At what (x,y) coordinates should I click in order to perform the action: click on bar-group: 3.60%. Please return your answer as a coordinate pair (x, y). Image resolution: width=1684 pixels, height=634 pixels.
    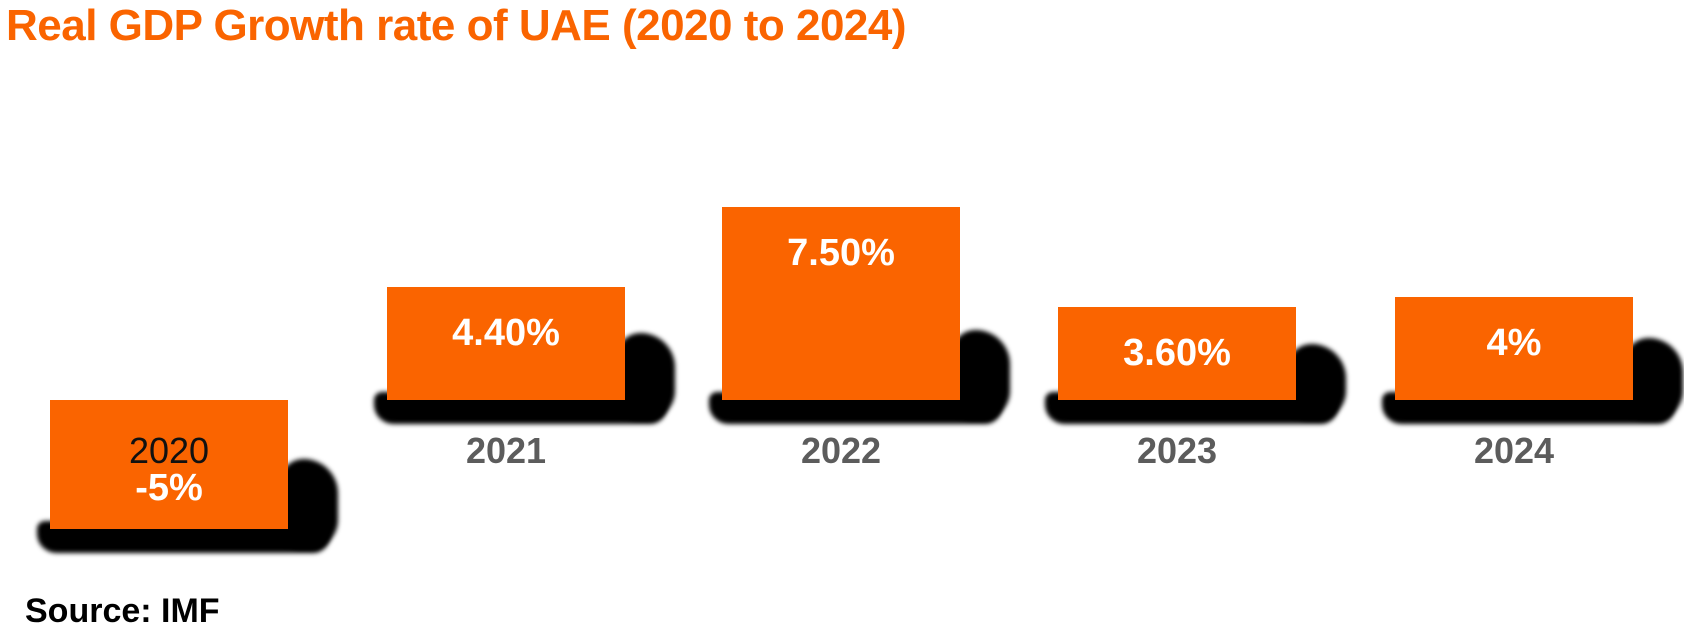
    Looking at the image, I should click on (1195, 365).